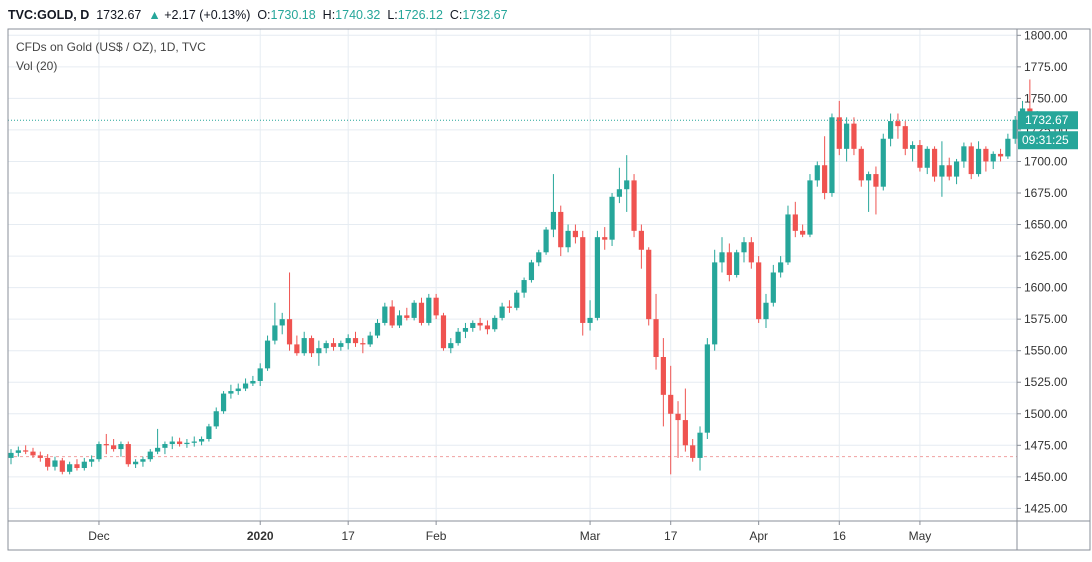  I want to click on time-axis: Dec 2020 17 Feb Mar 17 Apr 16 May, so click(509, 532).